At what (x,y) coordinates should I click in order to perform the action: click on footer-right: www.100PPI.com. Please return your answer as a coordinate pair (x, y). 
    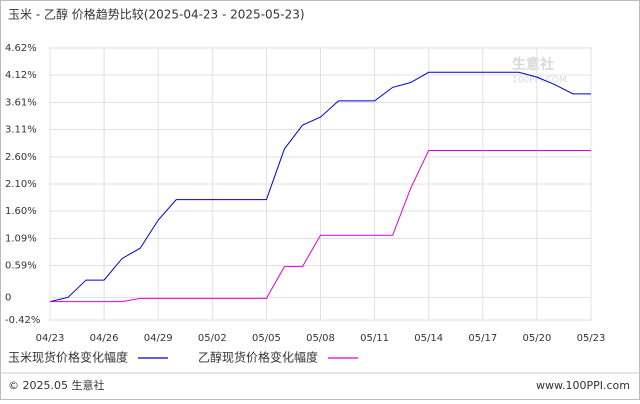
    Looking at the image, I should click on (583, 385).